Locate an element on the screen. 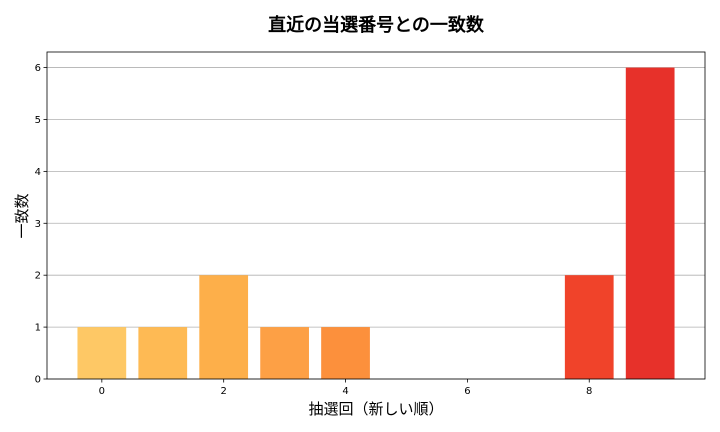  x-tick-label: 8 is located at coordinates (589, 391).